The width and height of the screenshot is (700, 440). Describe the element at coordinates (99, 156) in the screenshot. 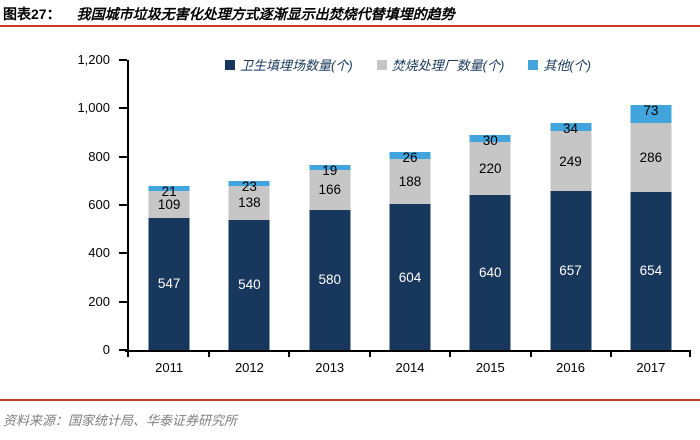

I see `y-tick-label: 800` at that location.